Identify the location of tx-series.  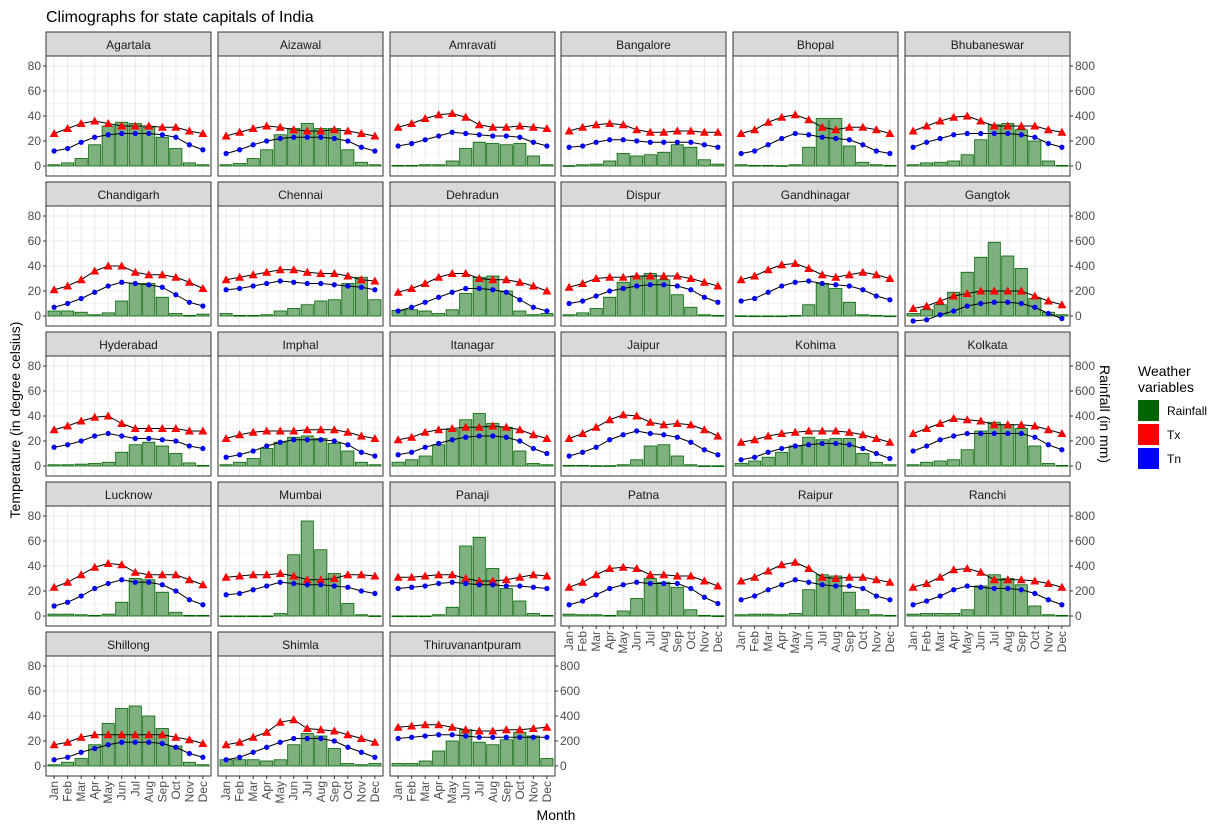
(128, 423).